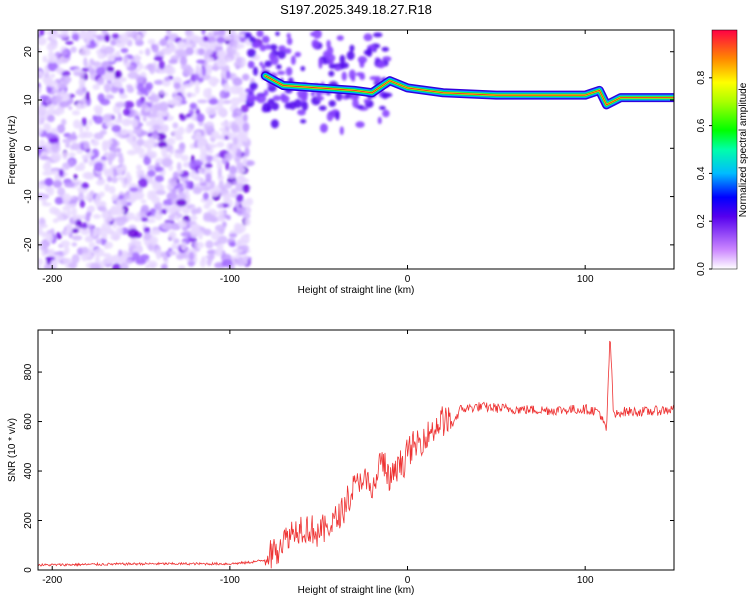 This screenshot has height=600, width=750. I want to click on 0-y-tick-label: -10, so click(28, 196).